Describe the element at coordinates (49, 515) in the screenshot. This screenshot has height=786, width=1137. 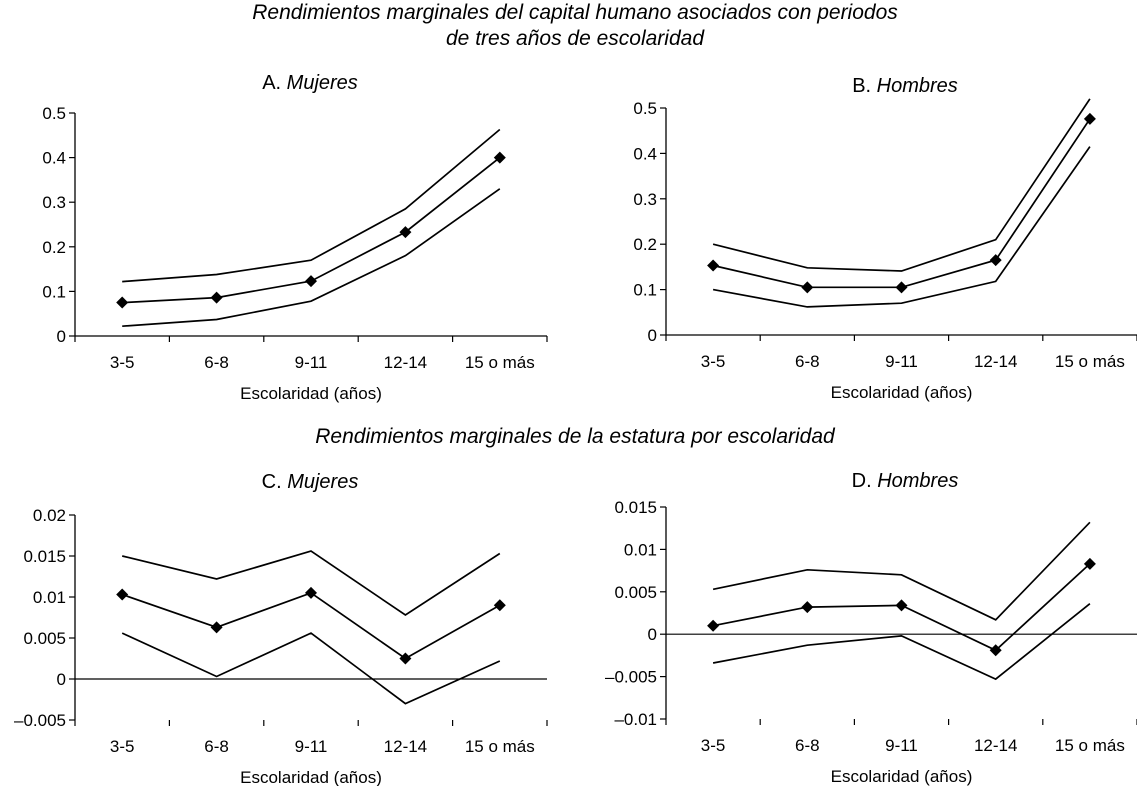
I see `y-tick-label: 0.02` at that location.